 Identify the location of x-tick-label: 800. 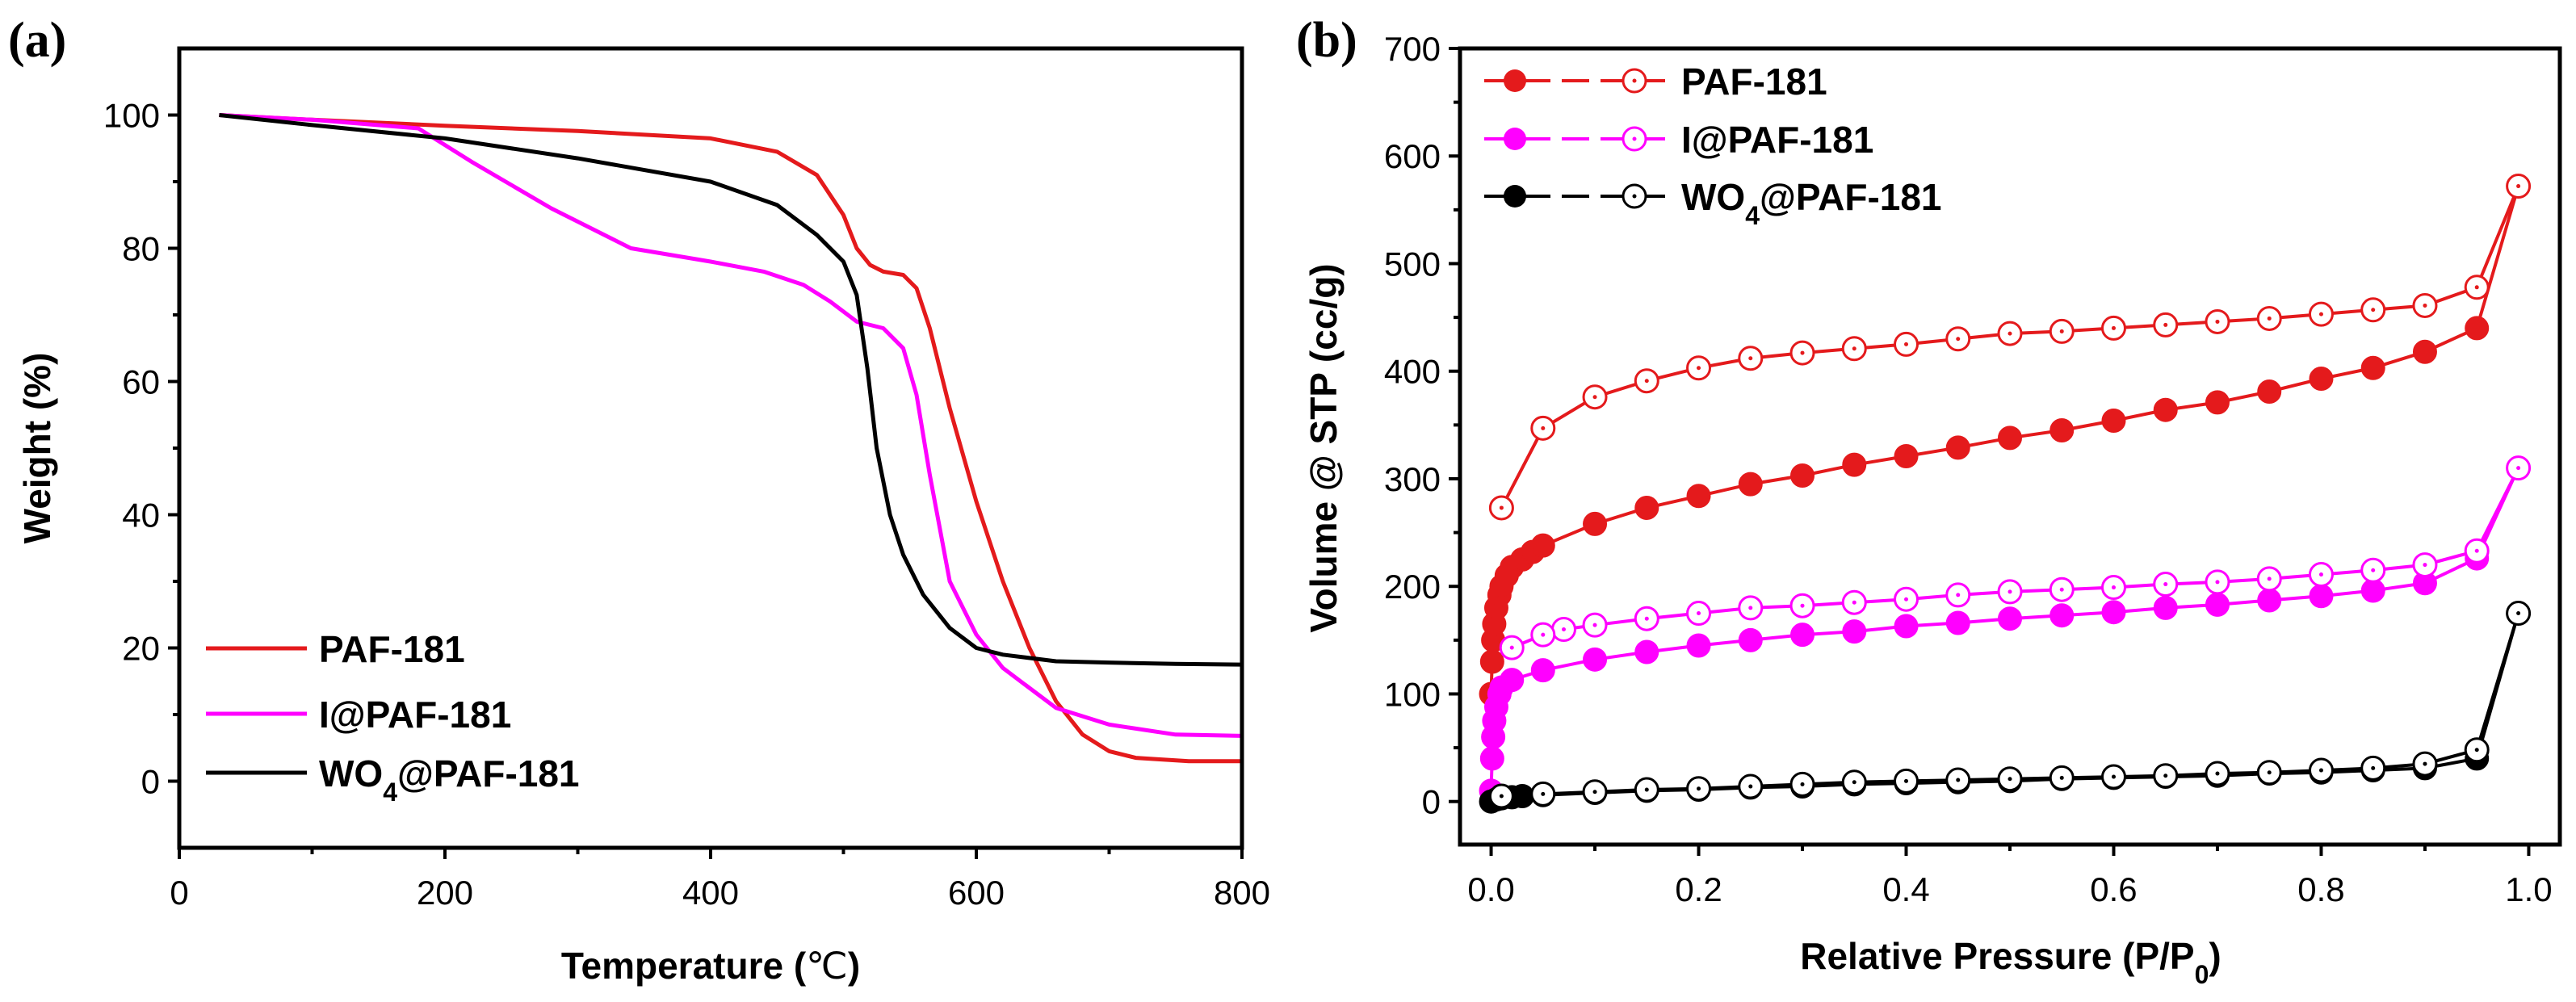
(1242, 893).